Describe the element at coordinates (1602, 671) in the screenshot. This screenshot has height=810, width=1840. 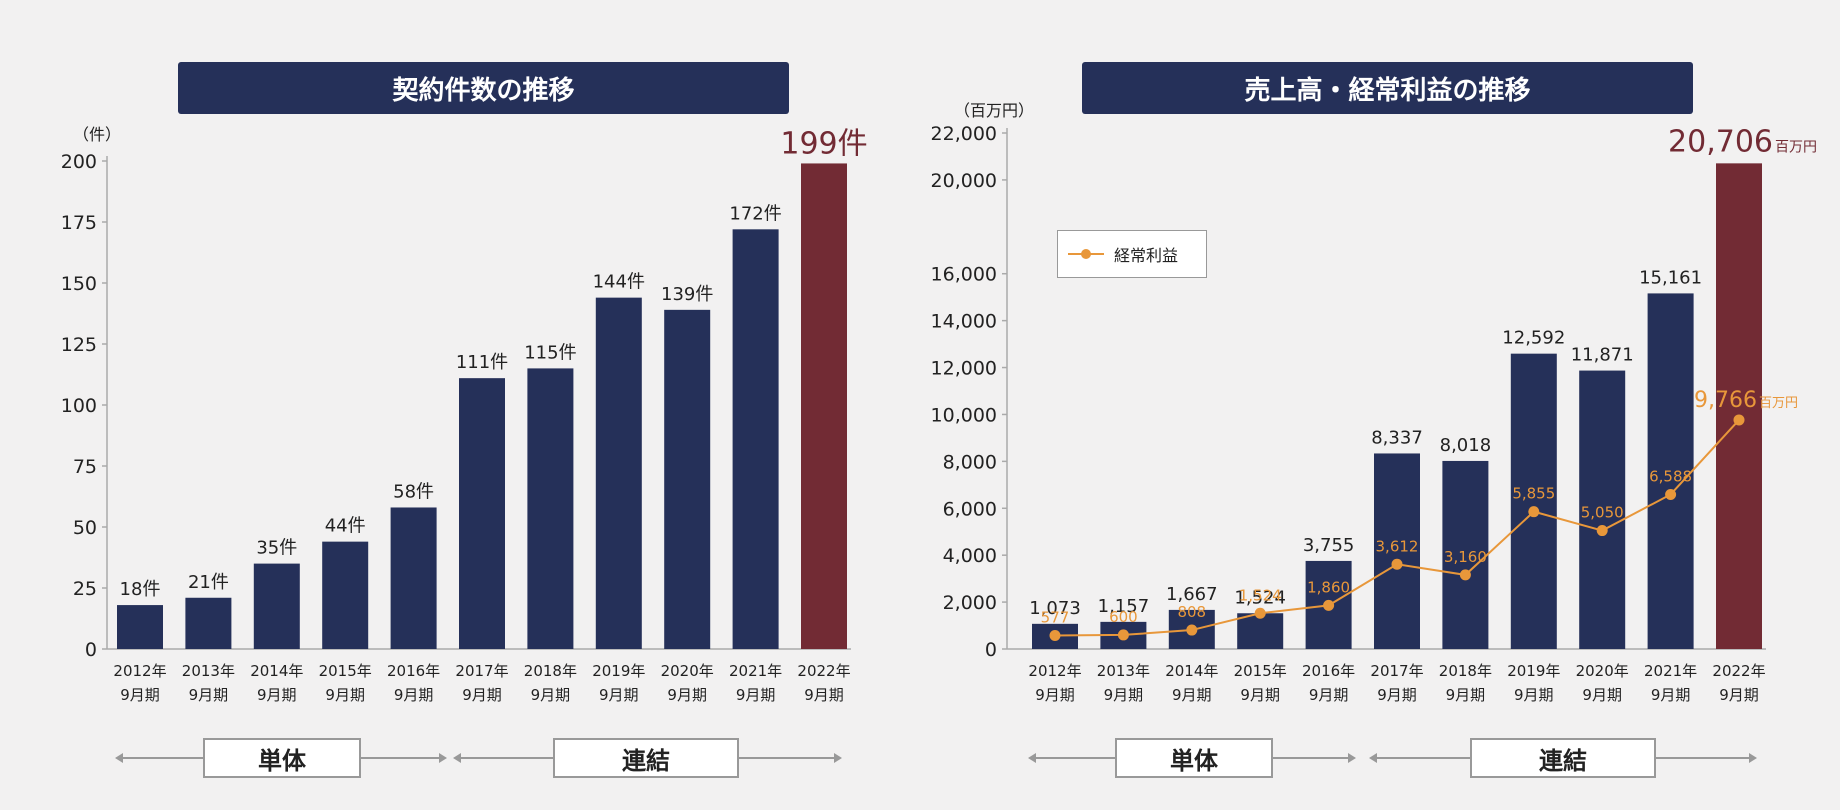
I see `sales-xtick-year: 2020年` at that location.